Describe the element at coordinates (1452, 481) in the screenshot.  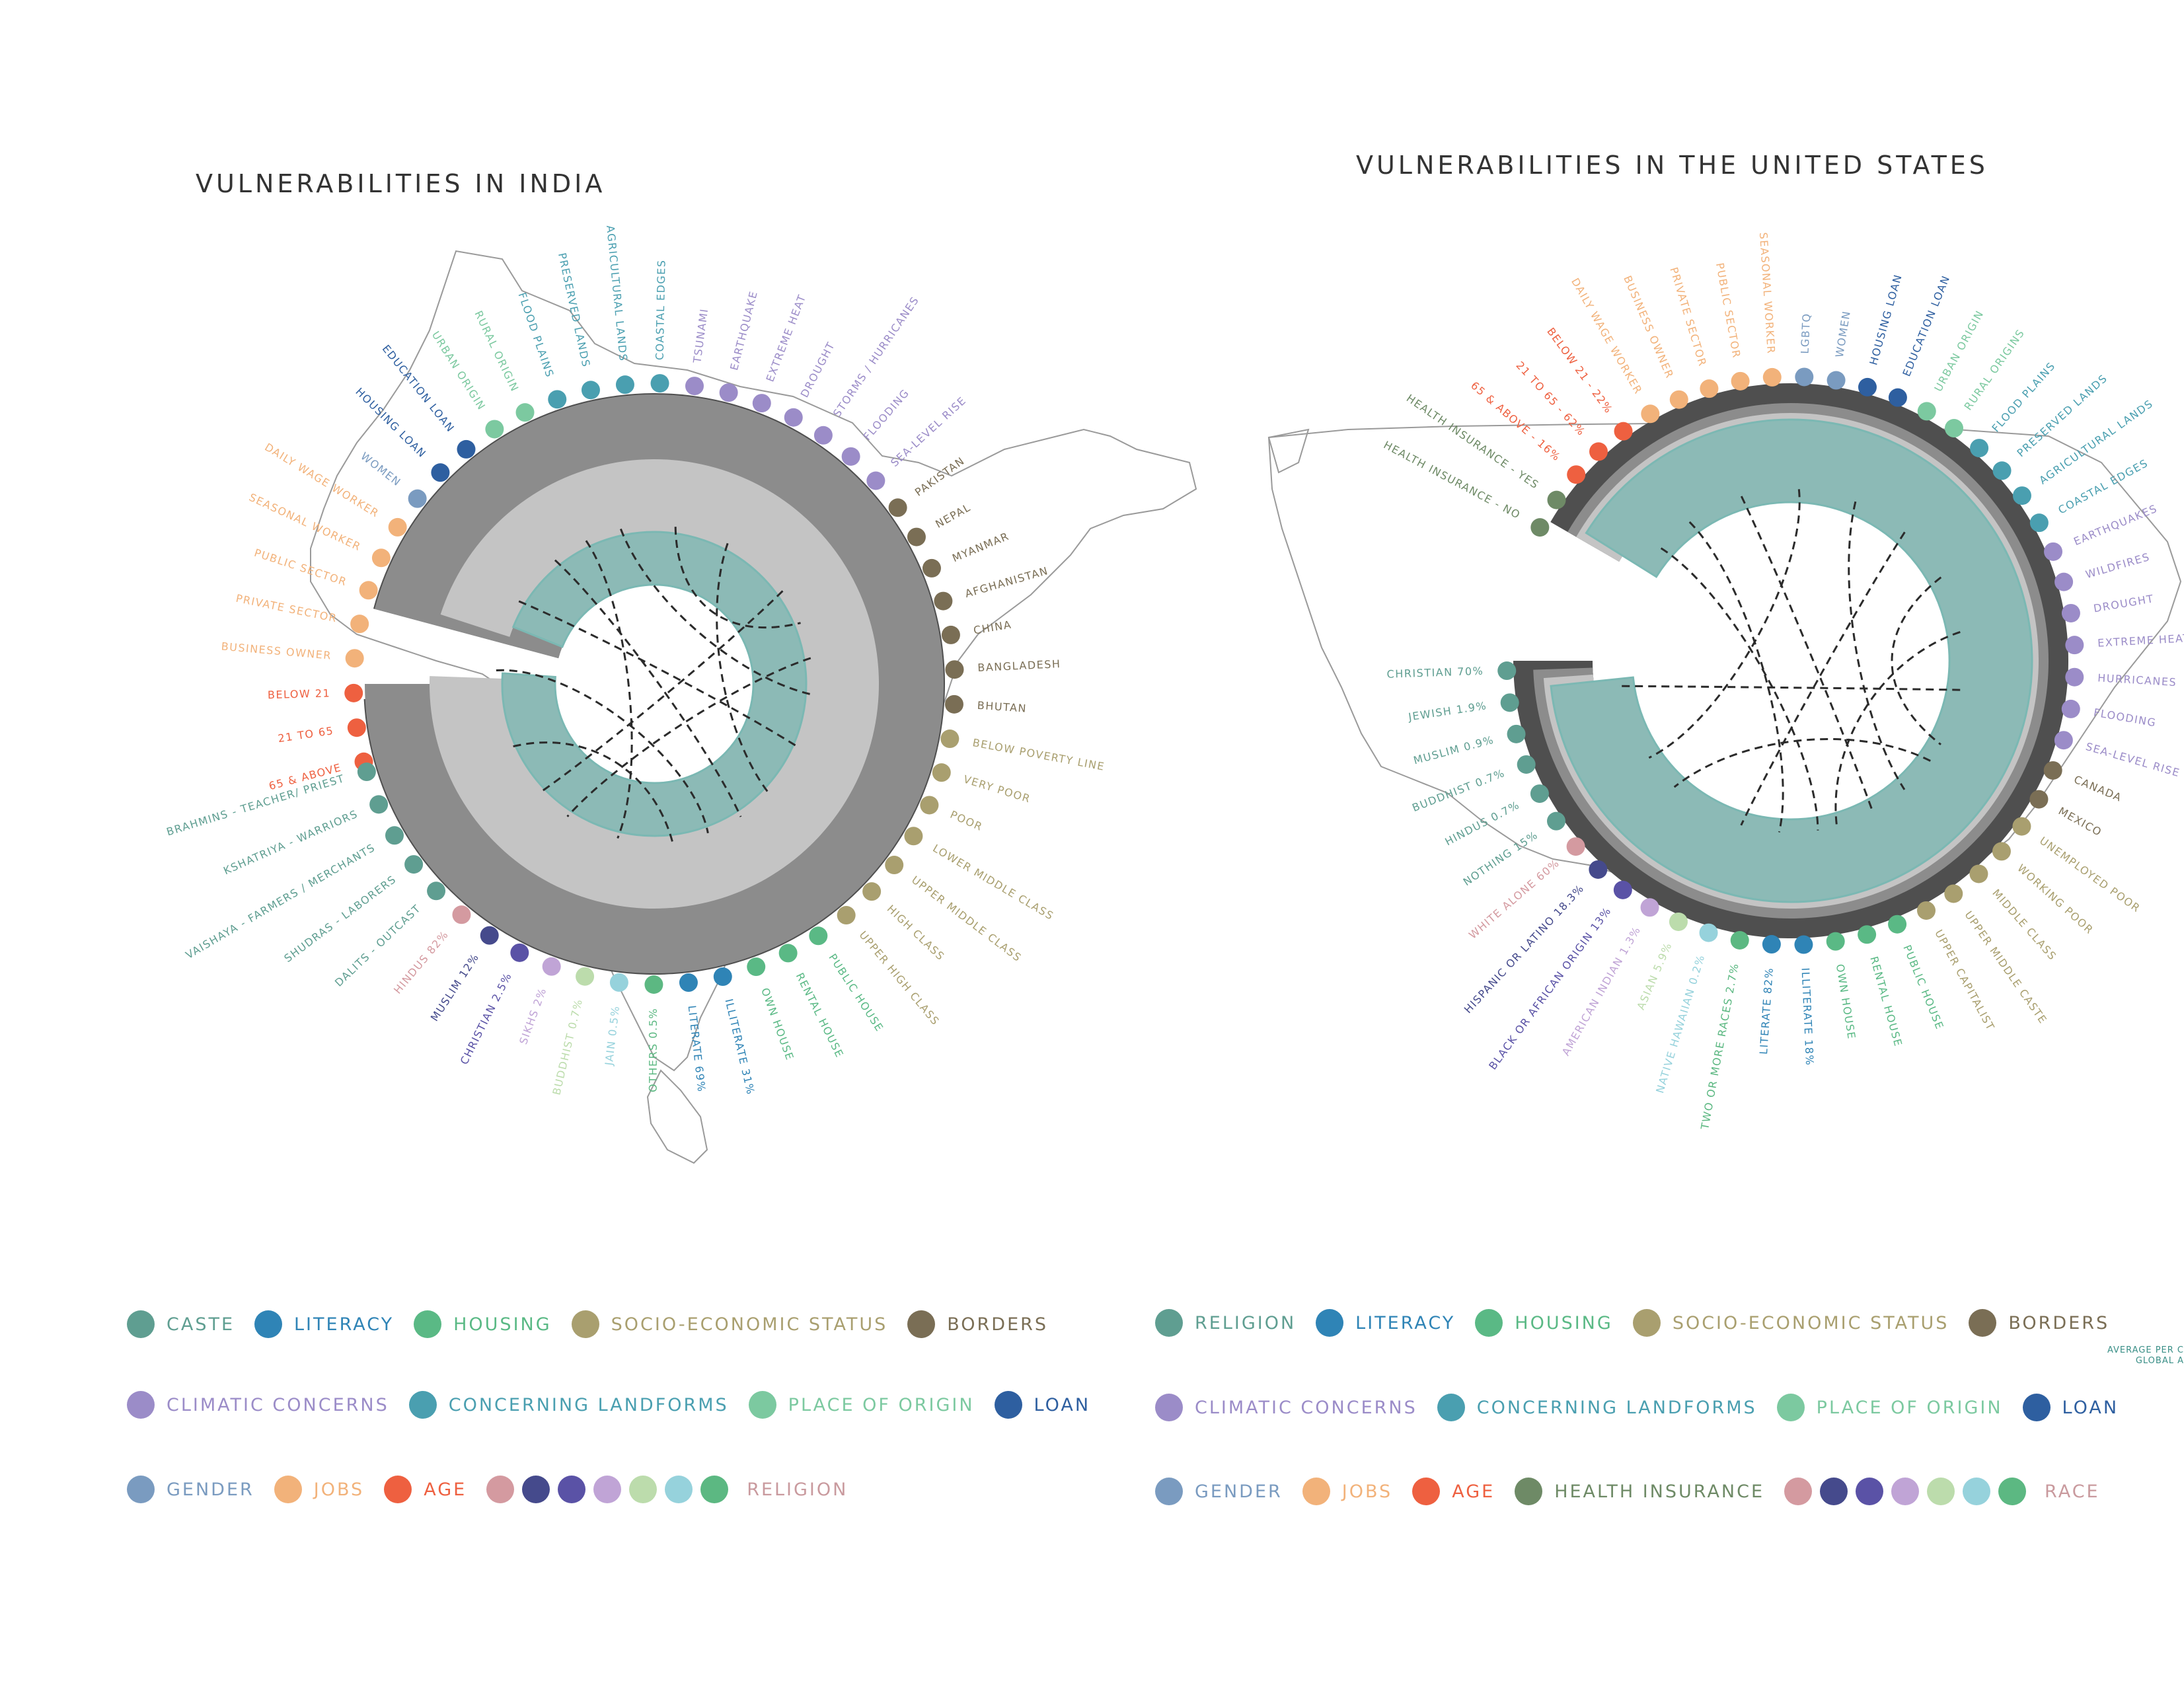
I see `us-category-label: HEALTH INSURANCE - NO` at that location.